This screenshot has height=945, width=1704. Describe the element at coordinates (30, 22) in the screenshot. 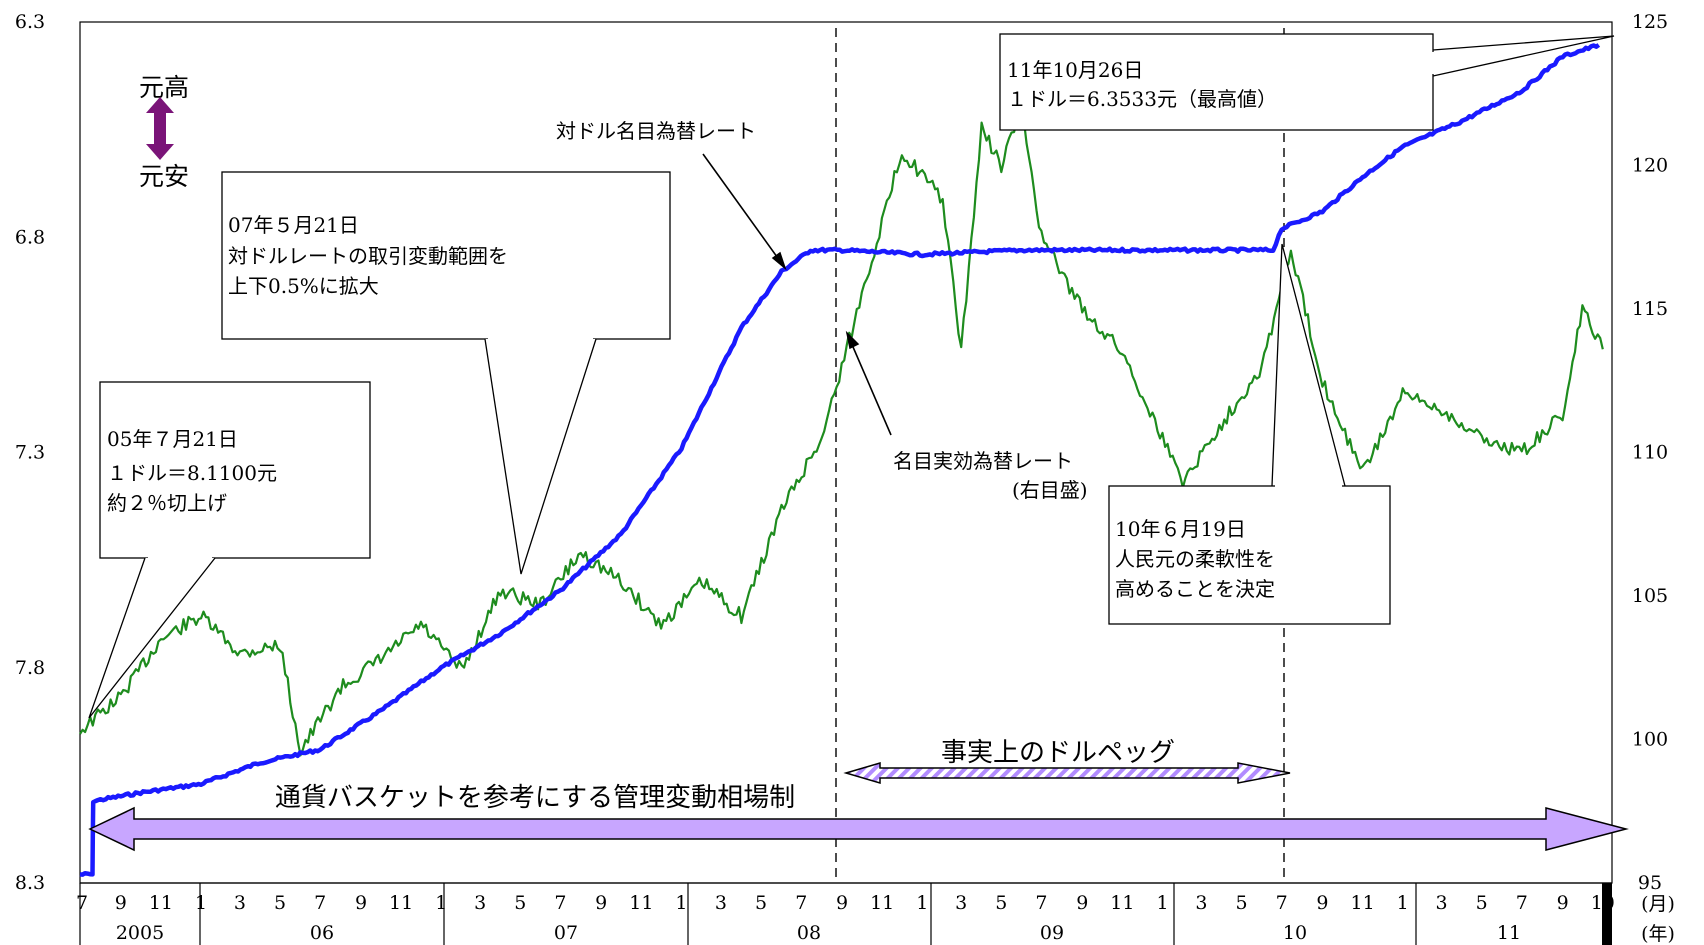

I see `left-tick-label: 6.3` at that location.